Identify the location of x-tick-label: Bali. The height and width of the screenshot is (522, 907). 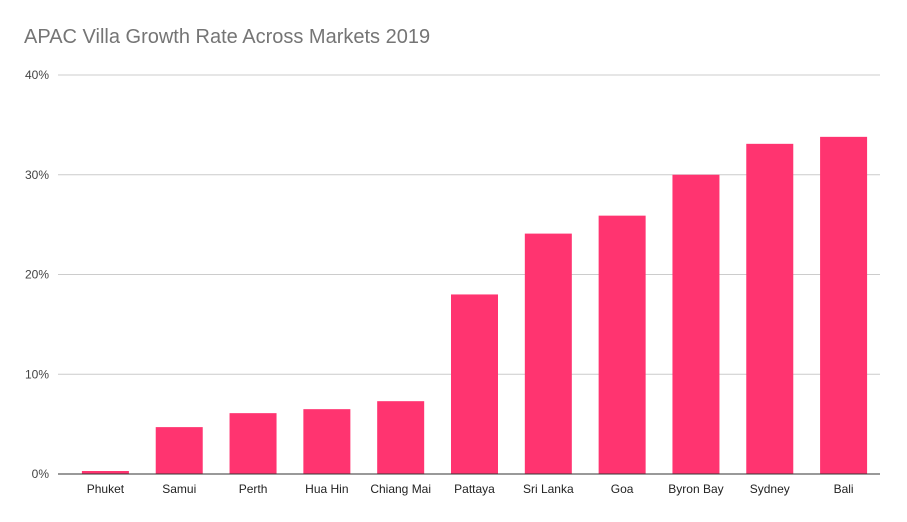
(844, 489).